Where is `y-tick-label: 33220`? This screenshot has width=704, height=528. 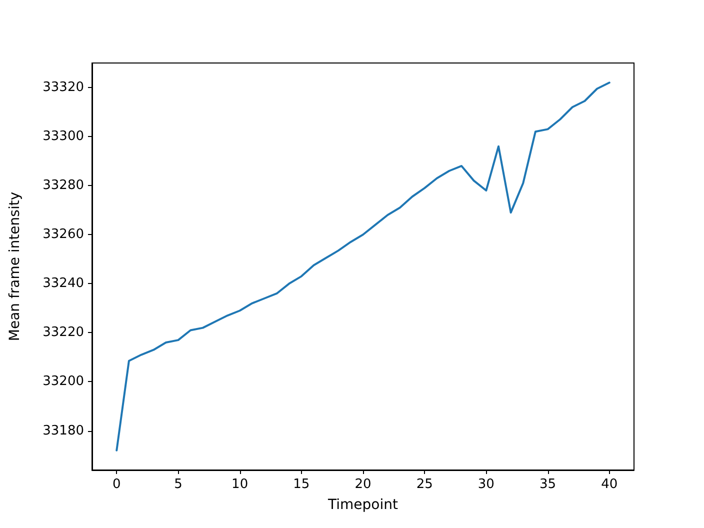
y-tick-label: 33220 is located at coordinates (63, 332).